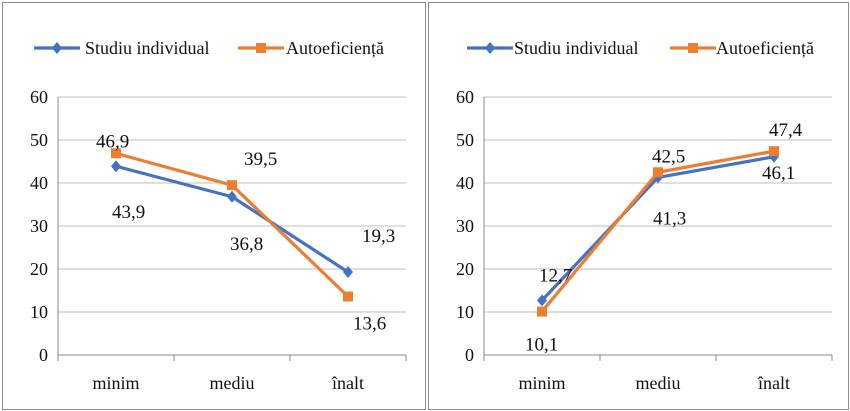  What do you see at coordinates (112, 141) in the screenshot?
I see `data-label: 46,9` at bounding box center [112, 141].